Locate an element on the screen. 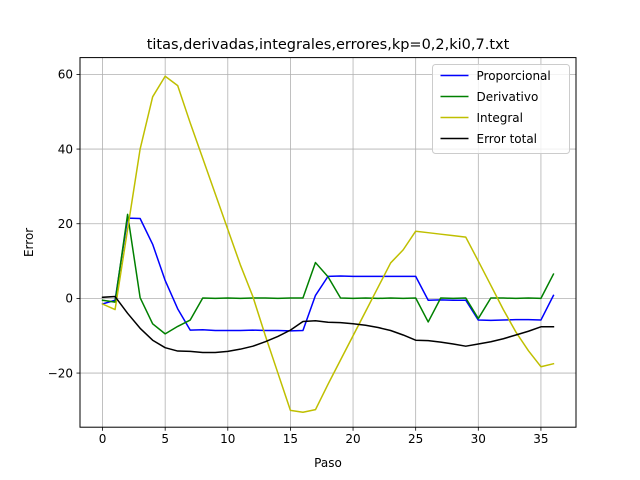 Image resolution: width=640 pixels, height=480 pixels. legend-box is located at coordinates (501, 109).